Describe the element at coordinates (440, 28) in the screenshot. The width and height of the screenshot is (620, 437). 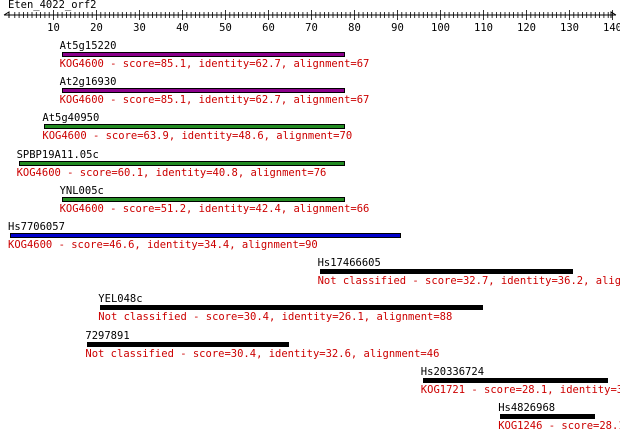
I see `ruler-tick-label: 100` at that location.